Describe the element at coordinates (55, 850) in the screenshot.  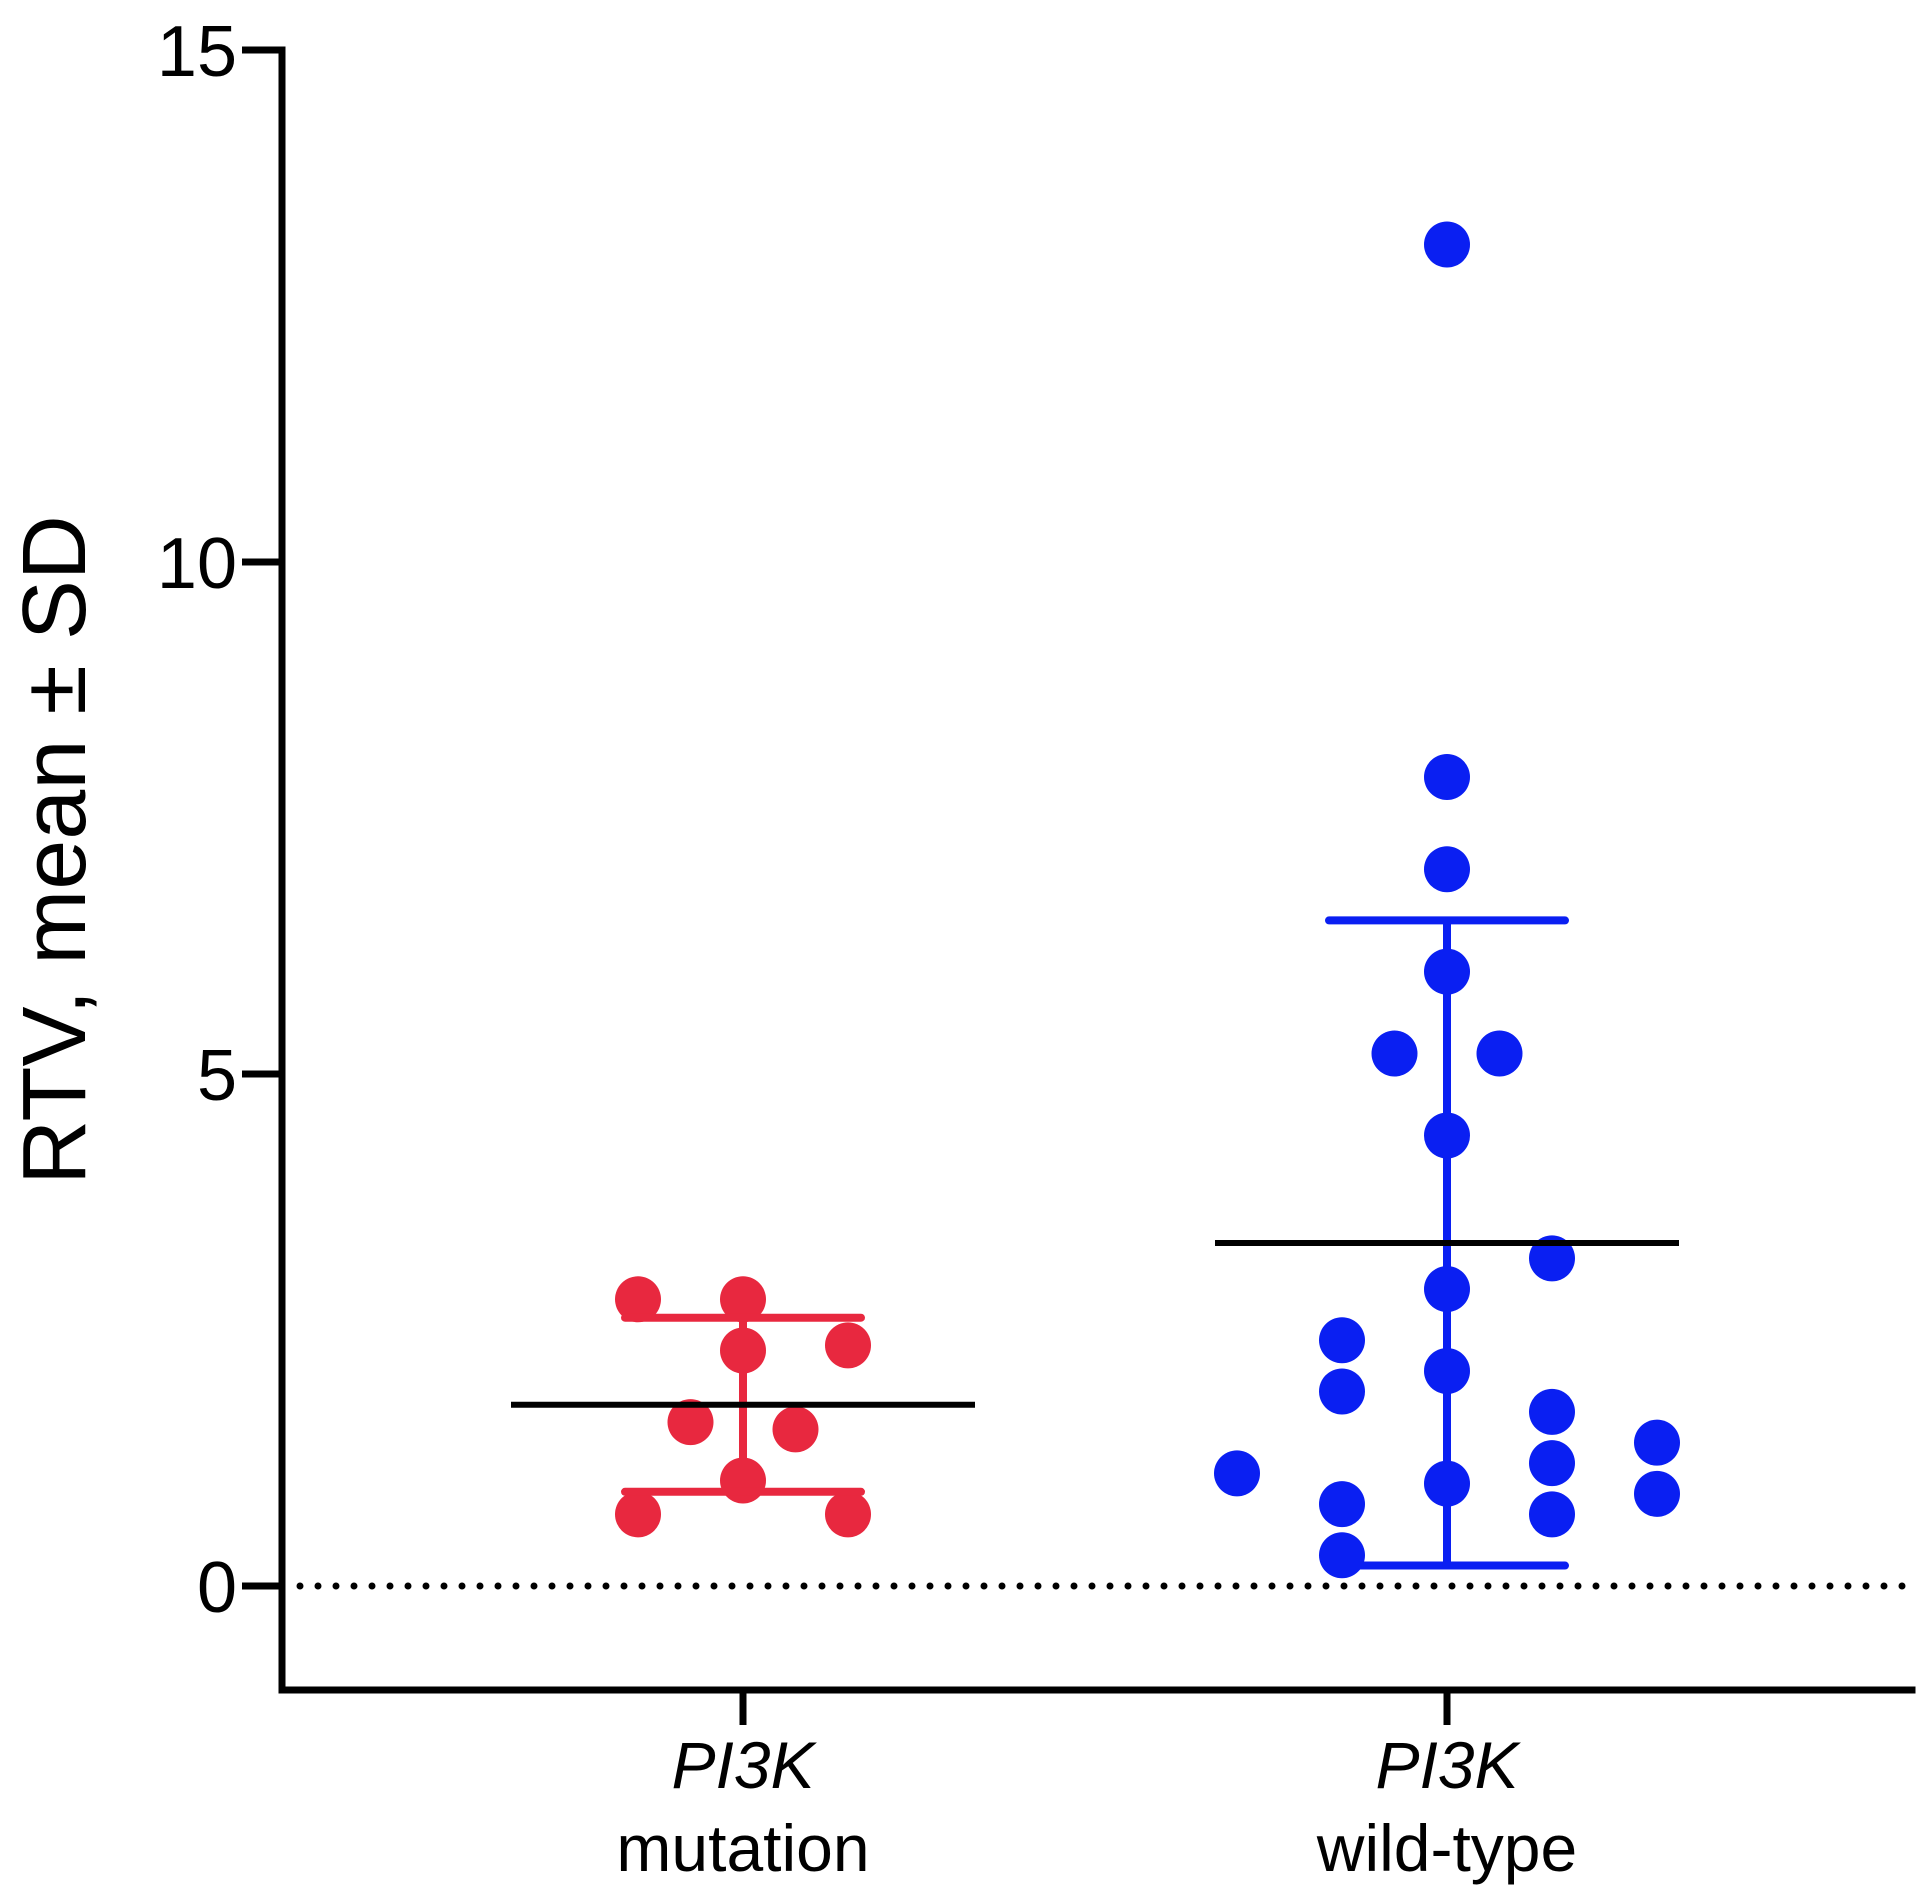
I see `y-axis-label: RTV, mean ± SD` at that location.